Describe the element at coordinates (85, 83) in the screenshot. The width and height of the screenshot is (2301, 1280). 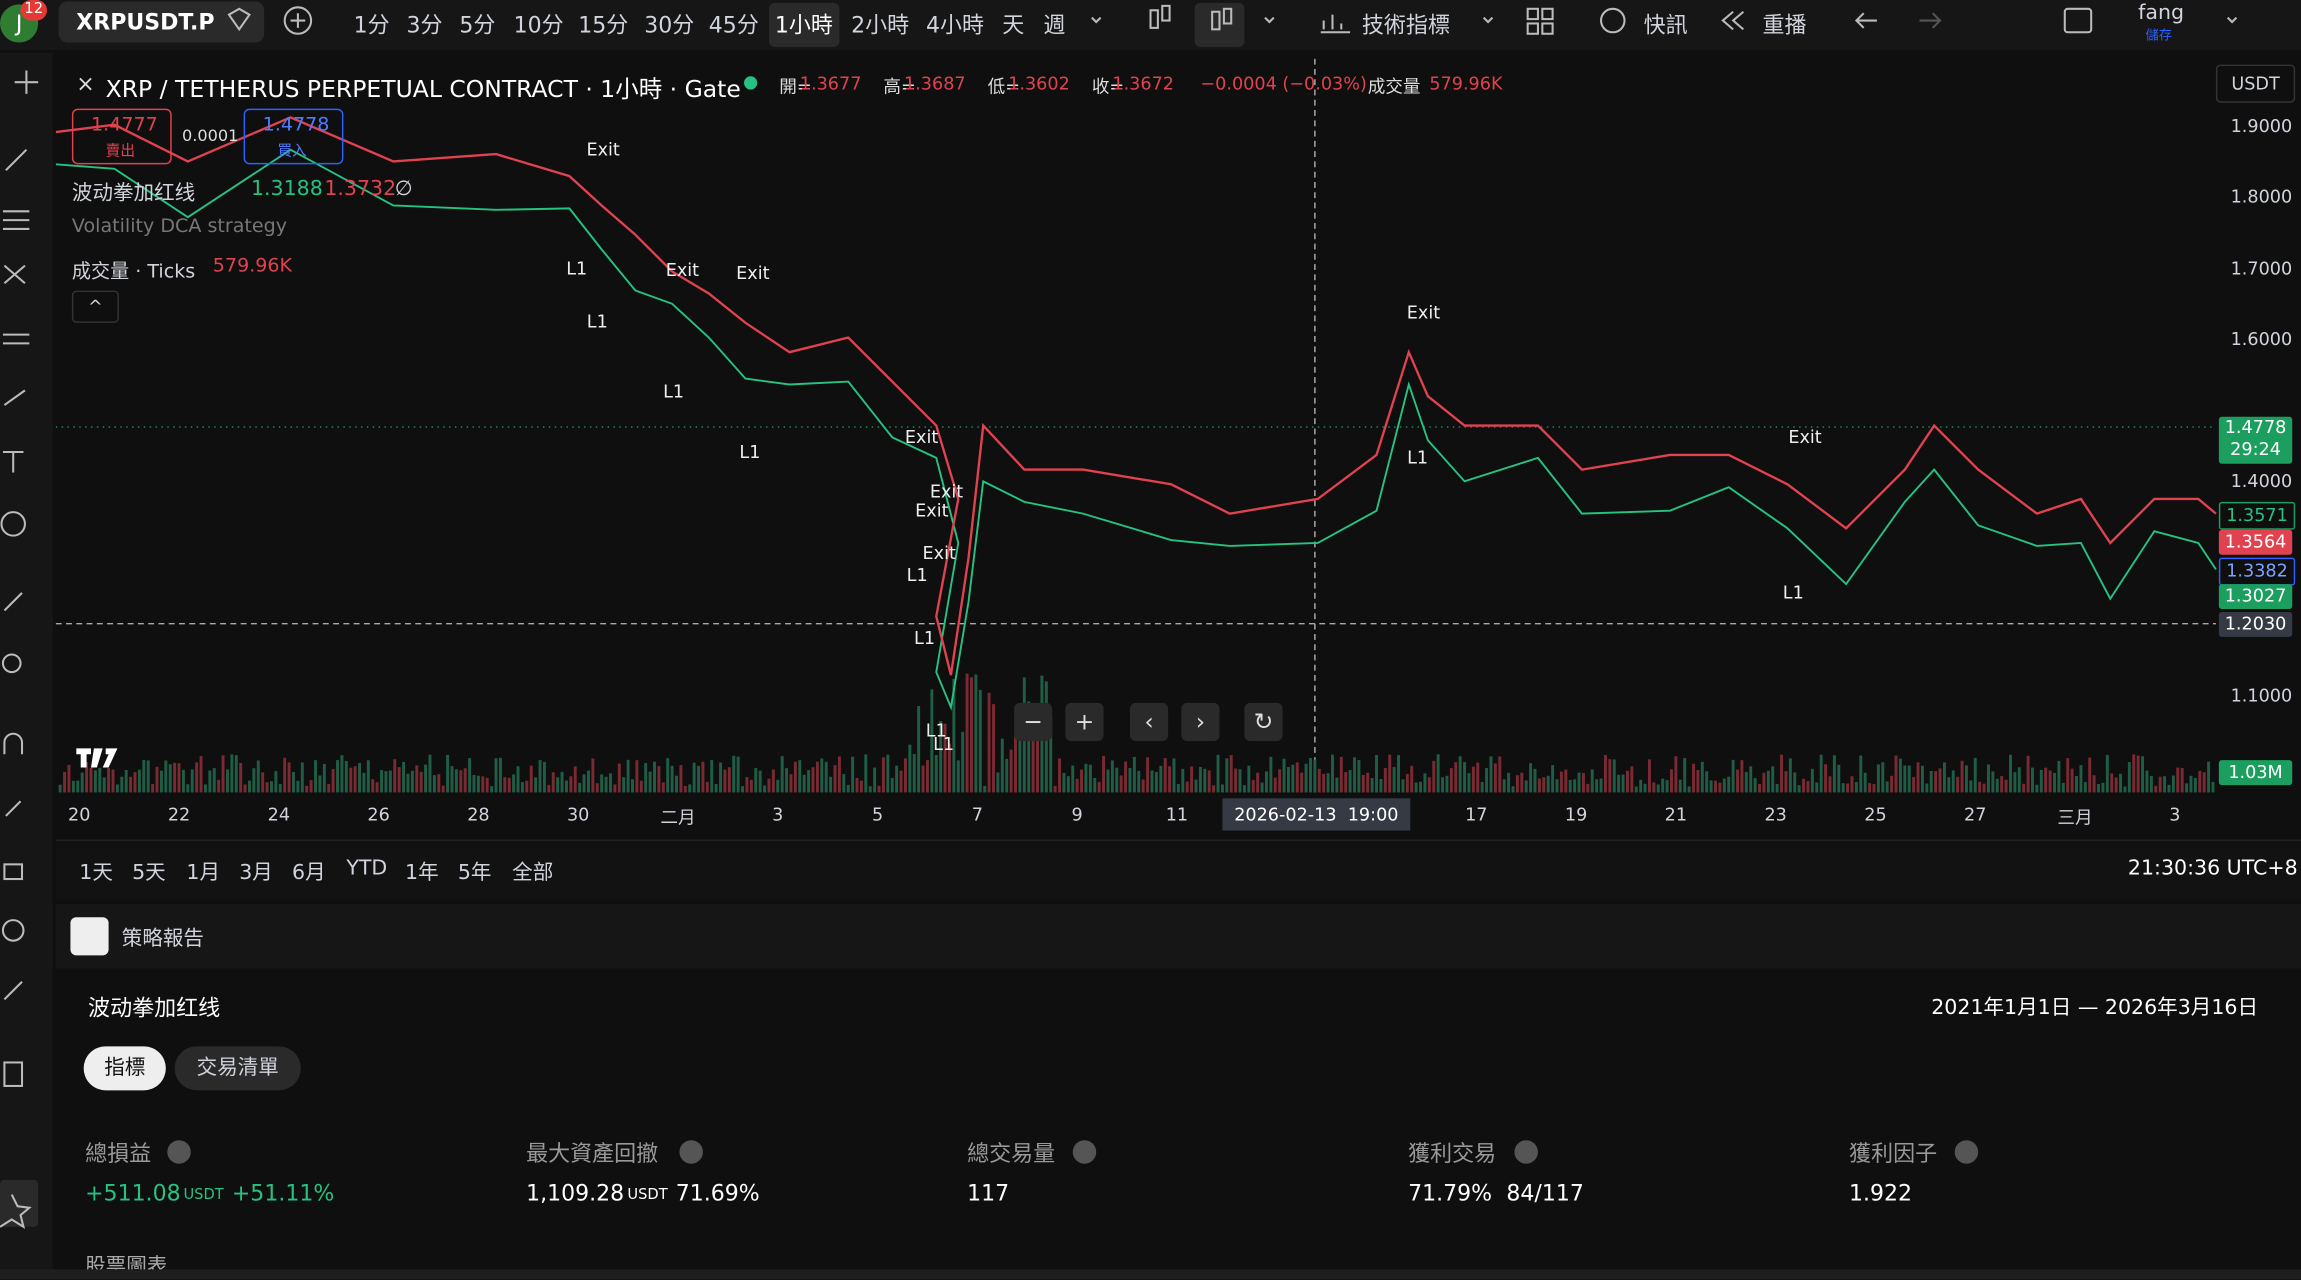
I see `close-icon: ×` at that location.